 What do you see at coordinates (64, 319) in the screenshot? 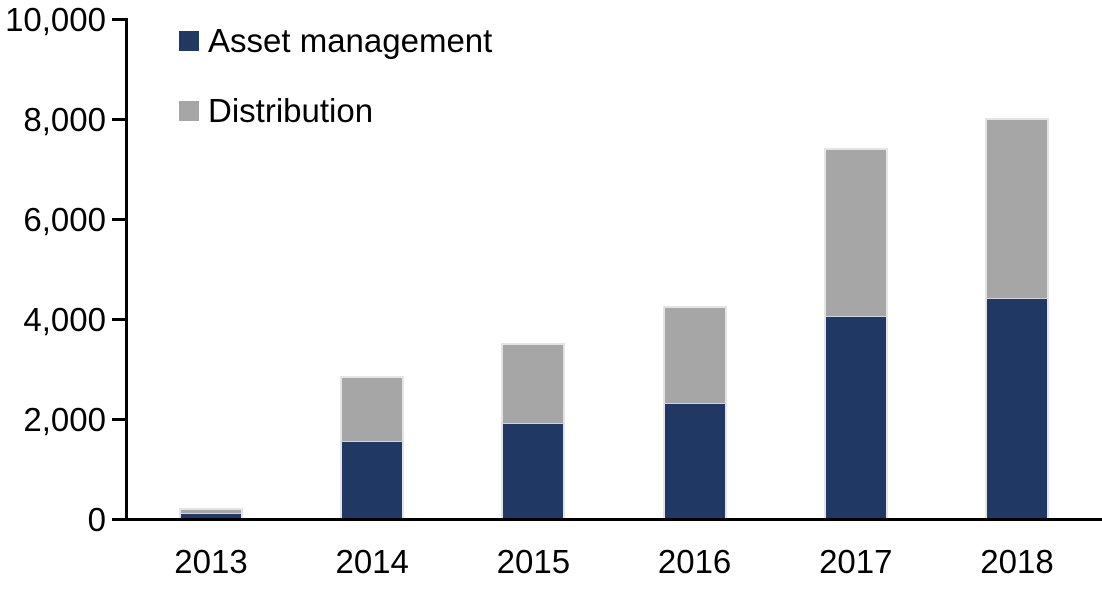
I see `y-axis-tick-label: 4,000` at bounding box center [64, 319].